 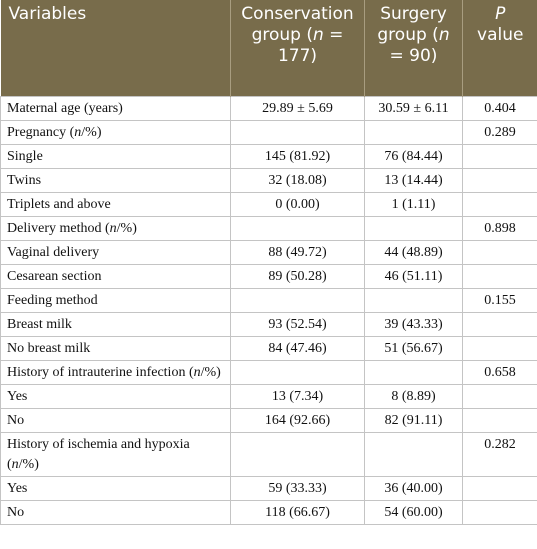 I want to click on text-part: History of ischemia and hypoxia (, so click(x=98, y=454).